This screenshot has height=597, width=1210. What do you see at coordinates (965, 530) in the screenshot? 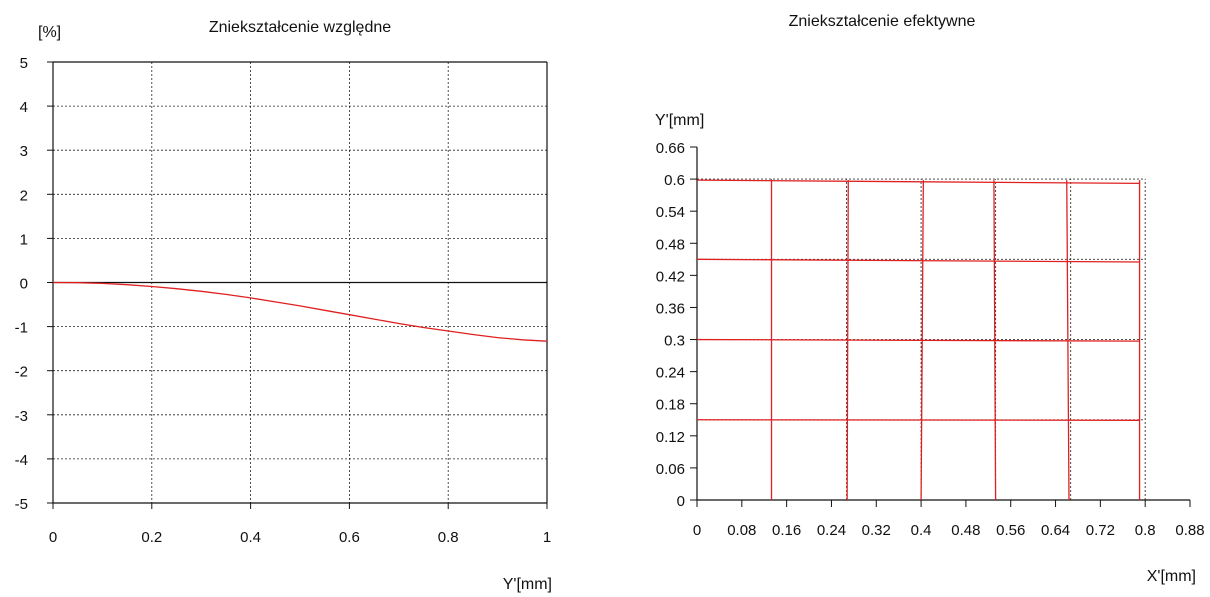
I see `right-x-tick-label: 0.48` at bounding box center [965, 530].